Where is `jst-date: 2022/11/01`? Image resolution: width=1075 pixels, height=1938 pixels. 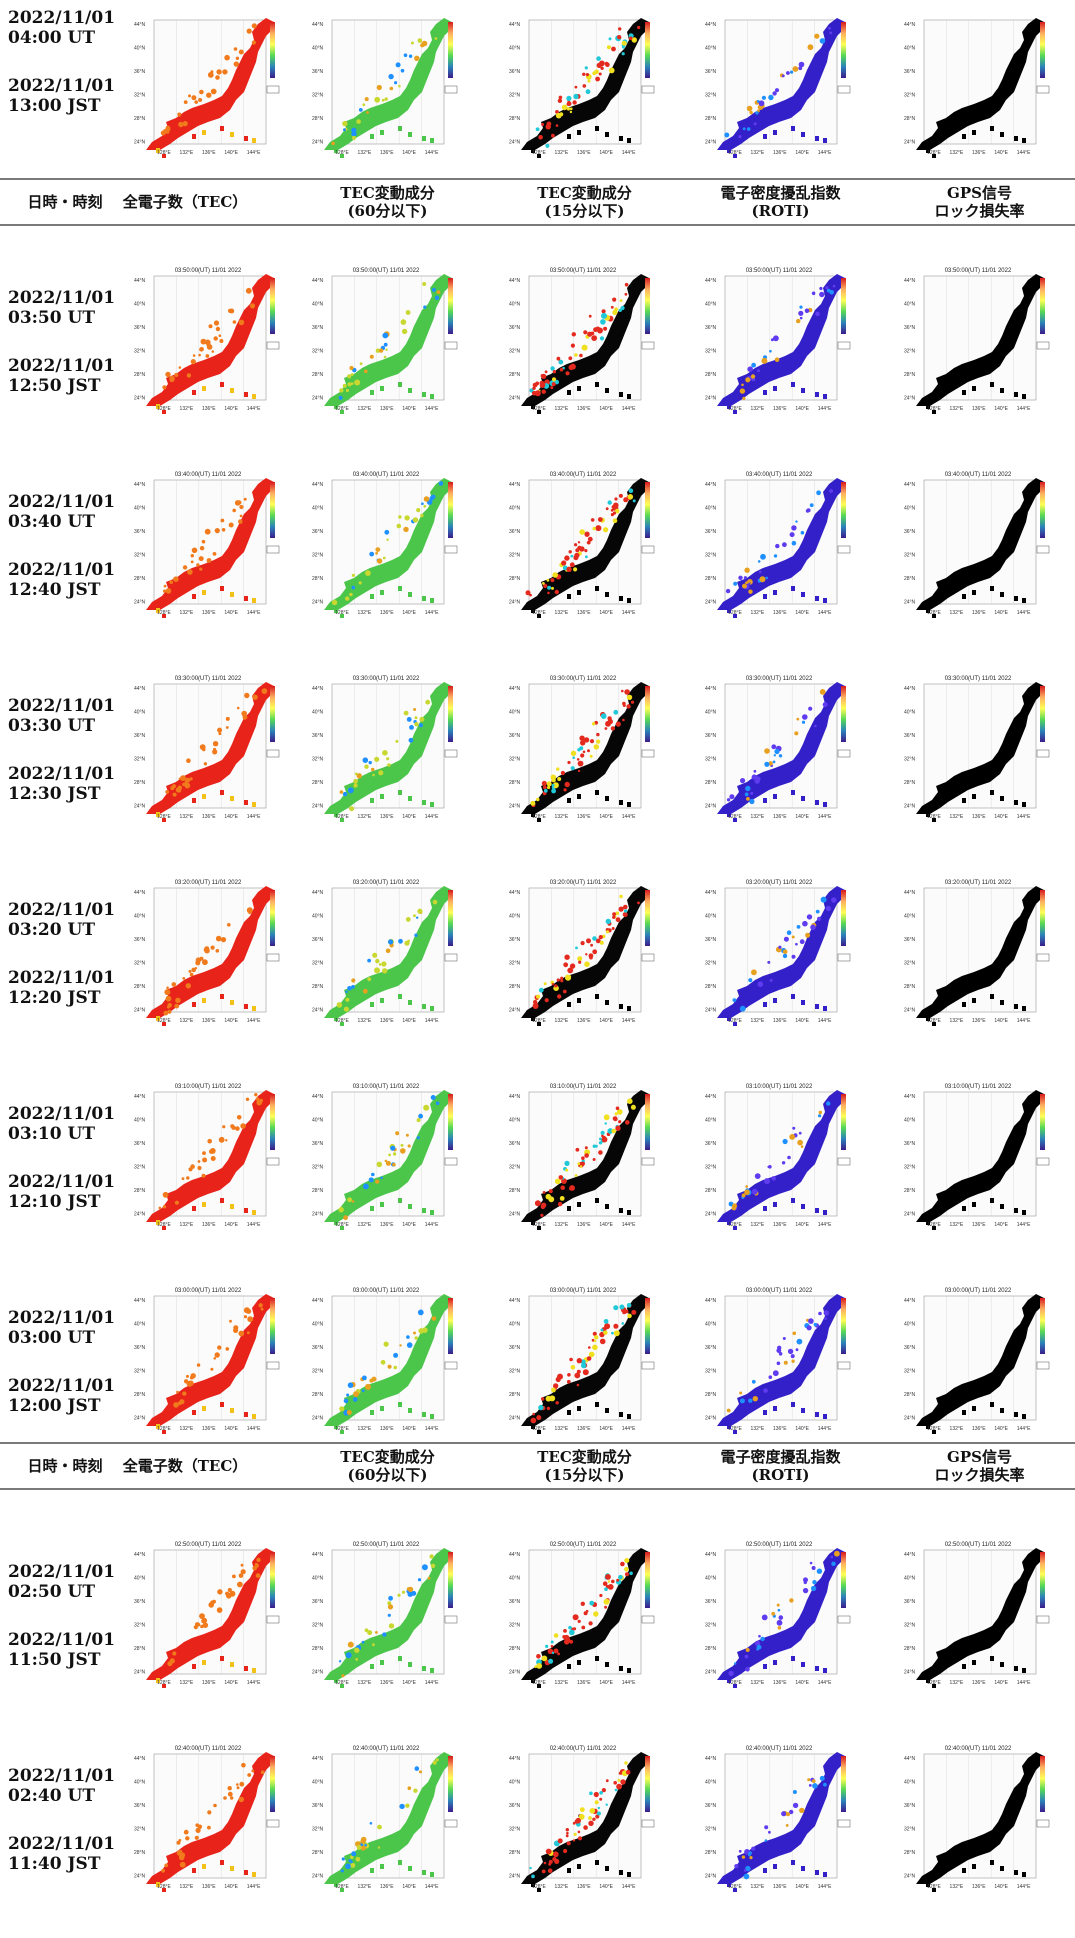 jst-date: 2022/11/01 is located at coordinates (62, 978).